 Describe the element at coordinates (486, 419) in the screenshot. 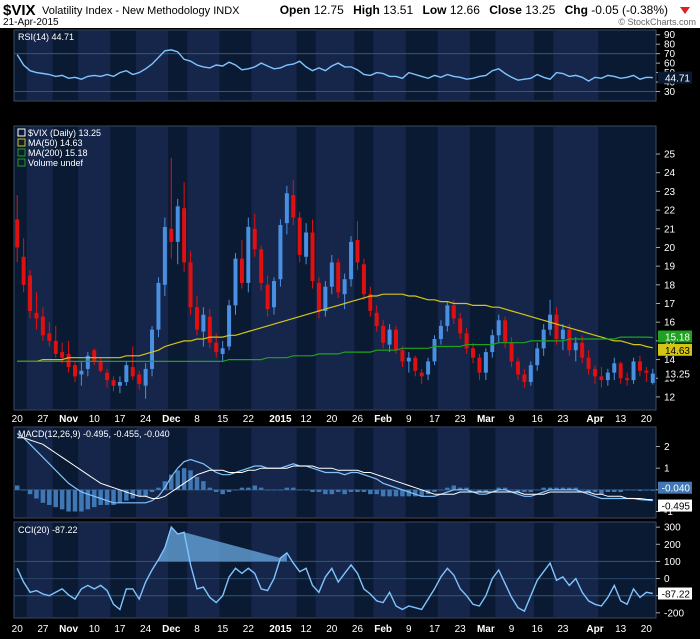

I see `x-axis-top-label: Mar` at that location.